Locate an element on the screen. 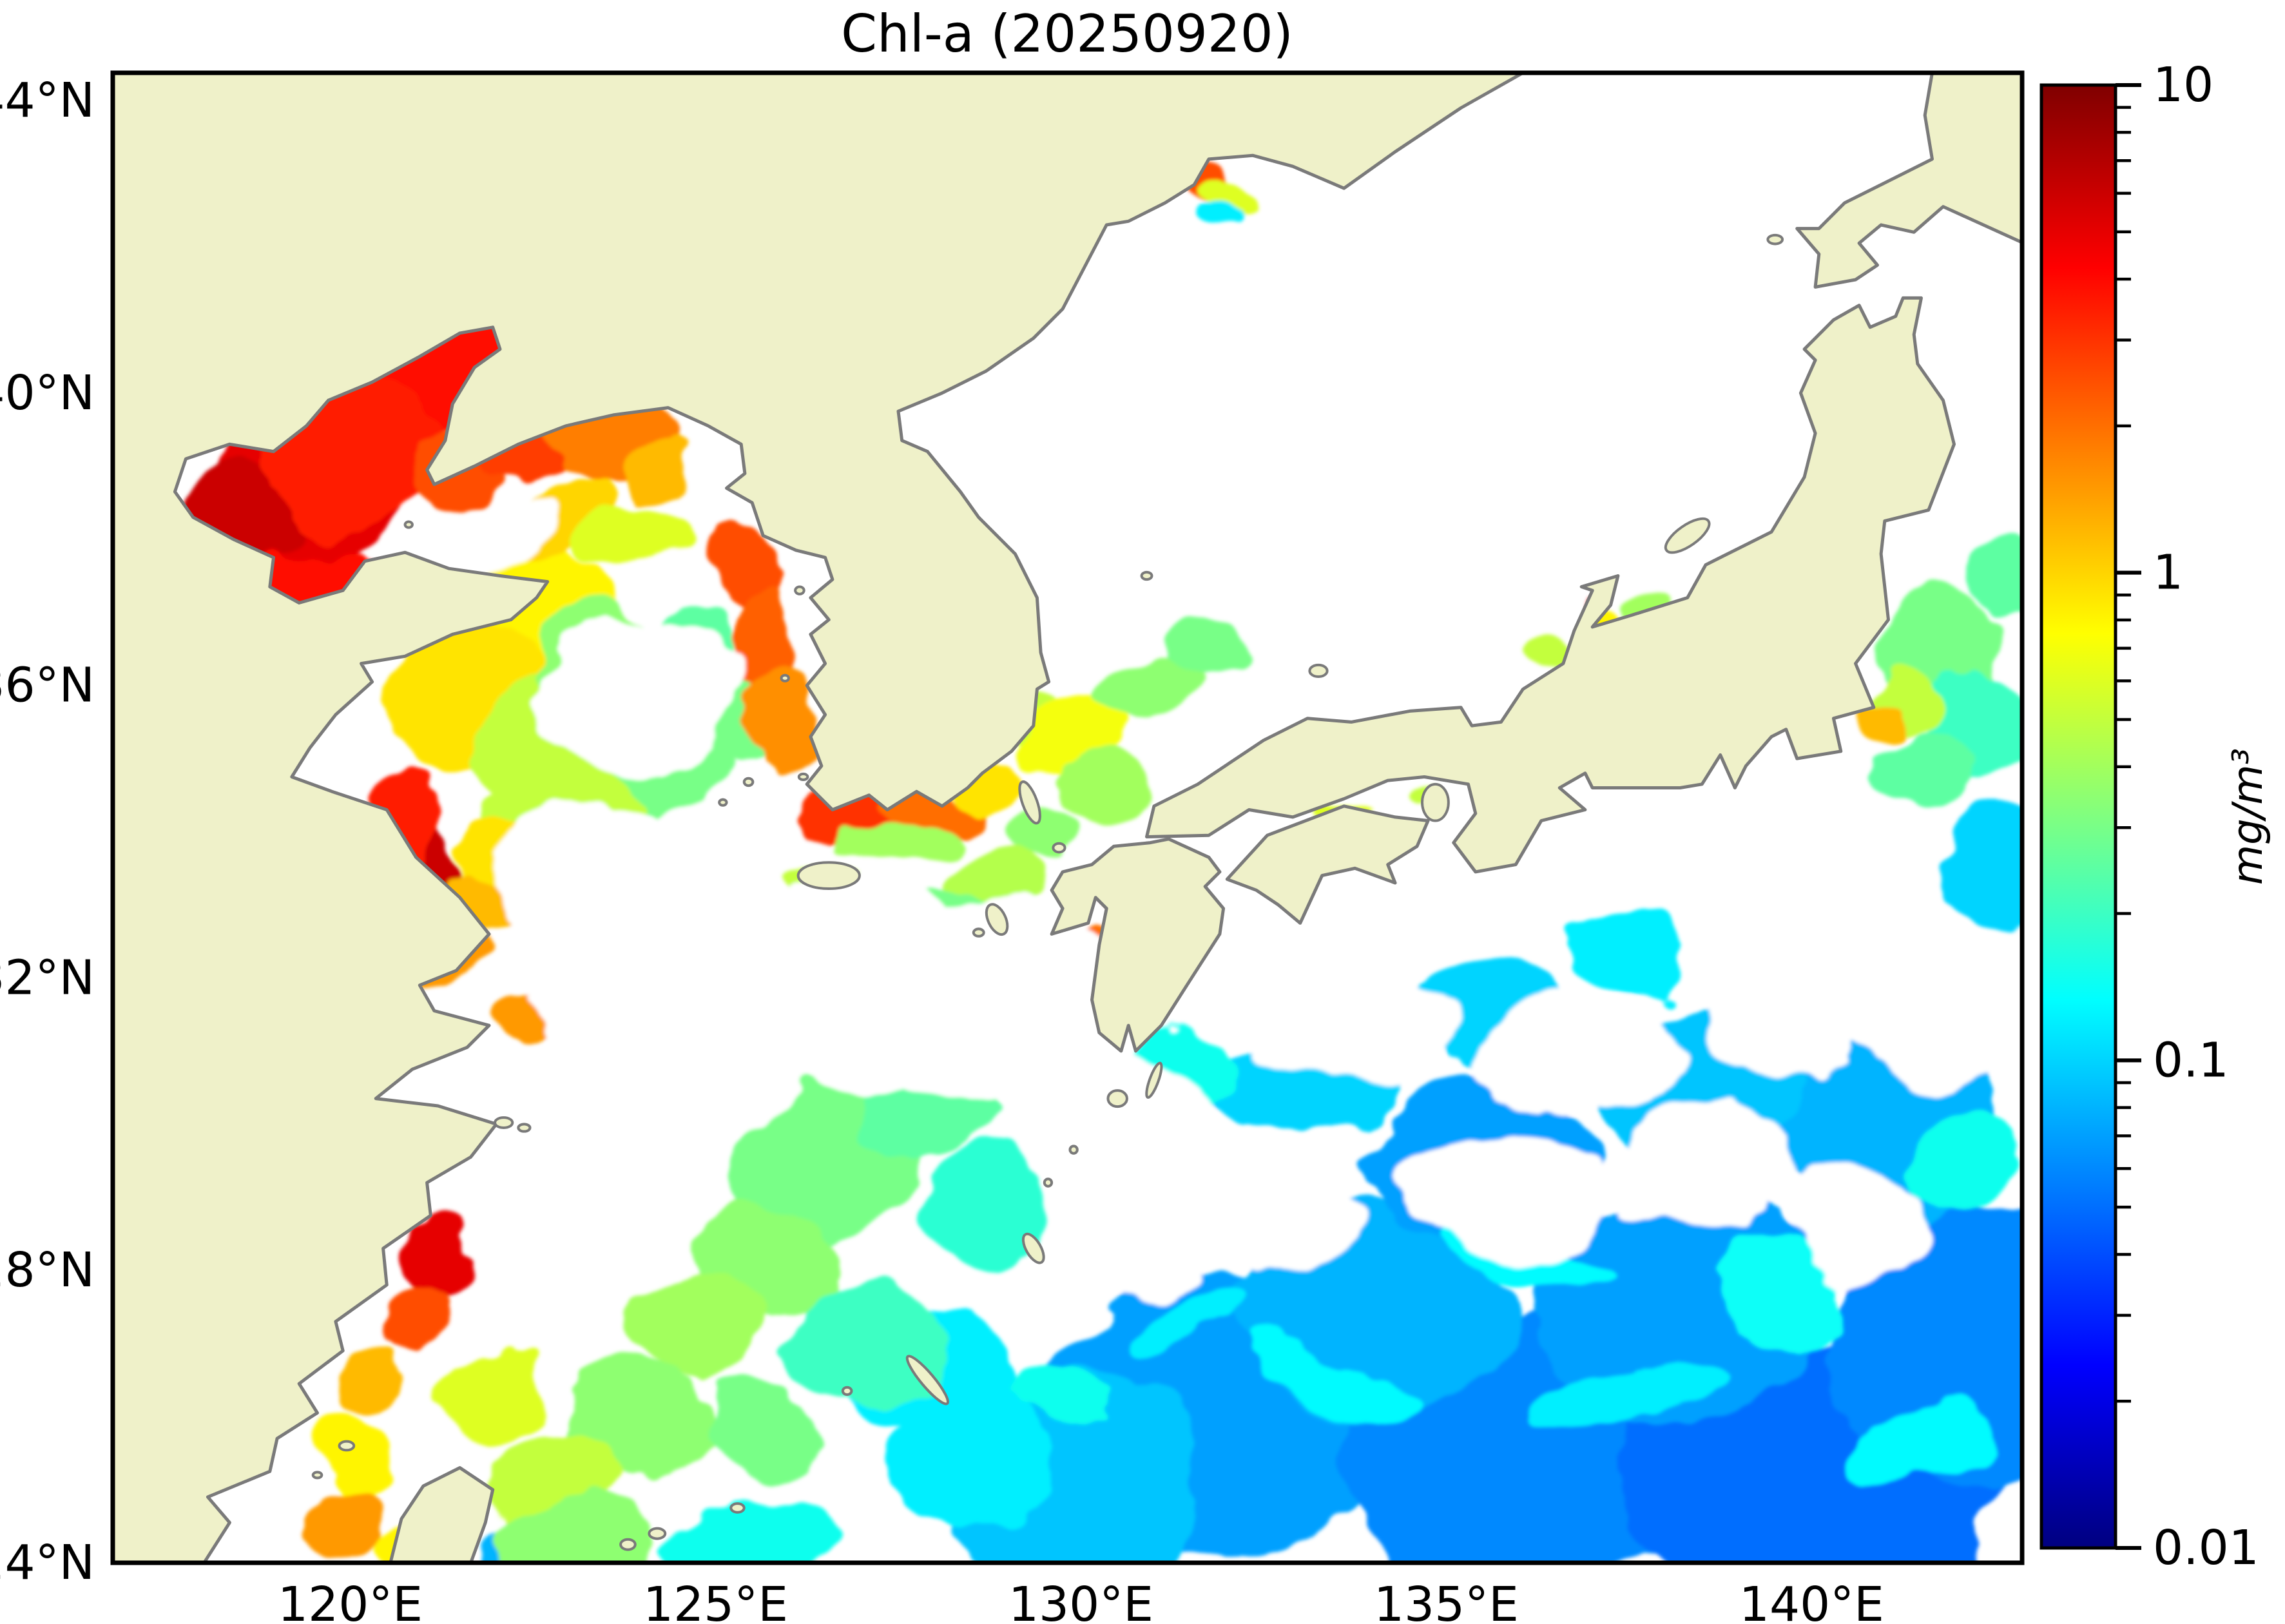  landmass-taiwan is located at coordinates (442, 1514).